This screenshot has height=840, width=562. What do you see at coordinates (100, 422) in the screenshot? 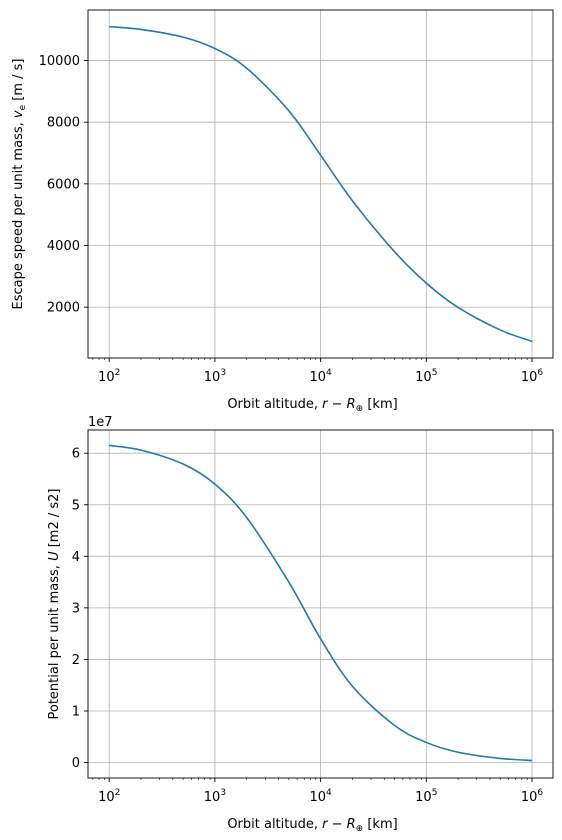
I see `y-offset-label: 1e7` at bounding box center [100, 422].